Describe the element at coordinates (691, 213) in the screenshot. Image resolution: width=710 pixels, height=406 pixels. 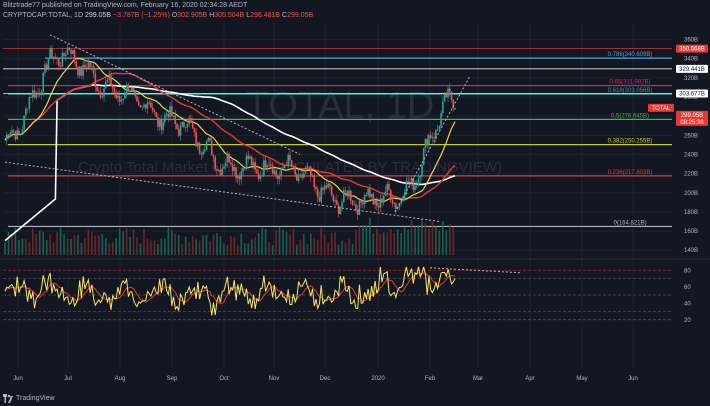
I see `y-tick-label: 180B` at that location.